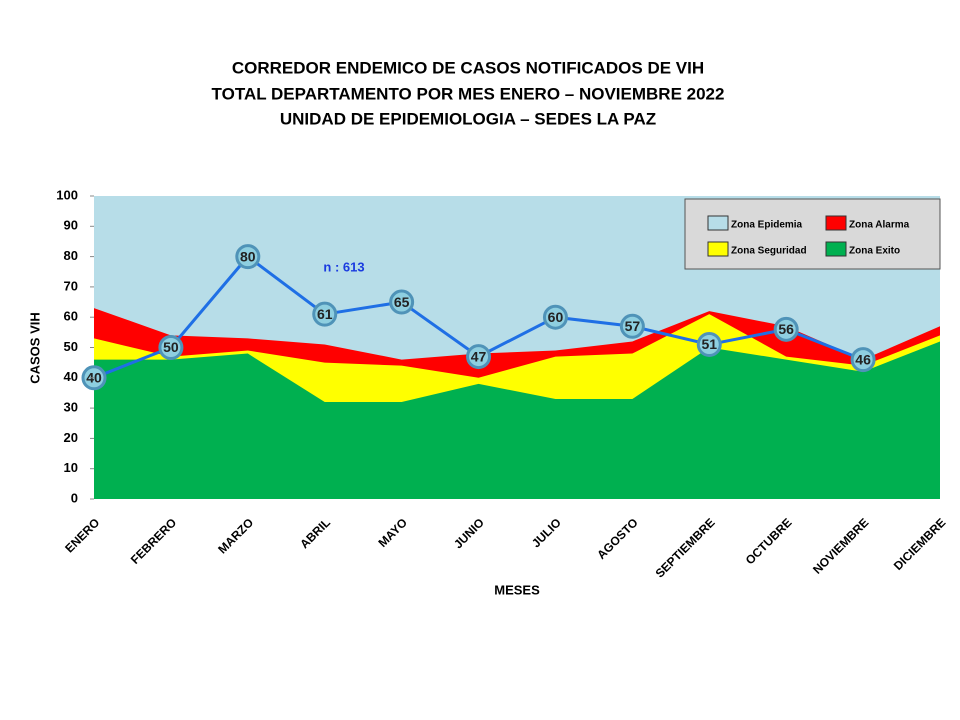 The width and height of the screenshot is (960, 720). Describe the element at coordinates (34, 348) in the screenshot. I see `y-axis-label: CASOS VIH` at that location.